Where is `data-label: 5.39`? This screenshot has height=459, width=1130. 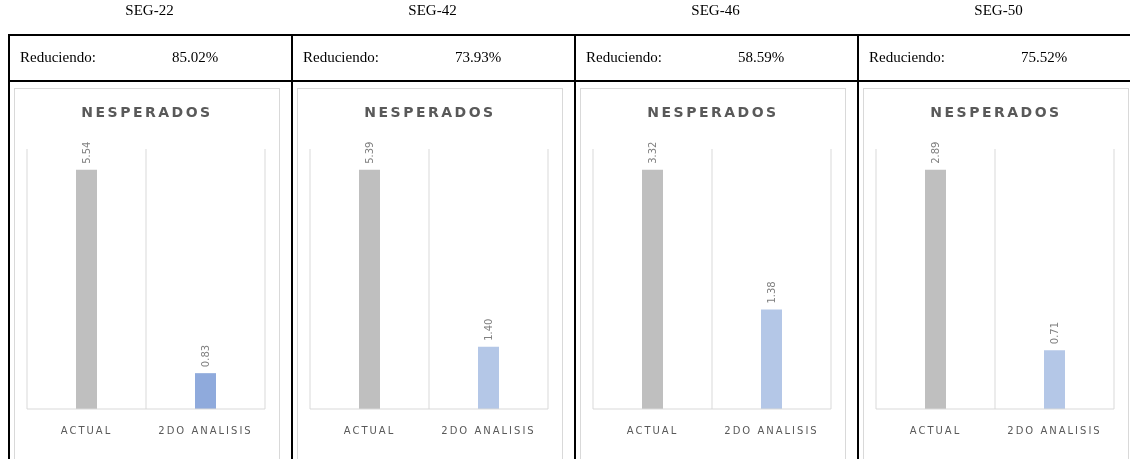
data-label: 5.39 is located at coordinates (370, 152).